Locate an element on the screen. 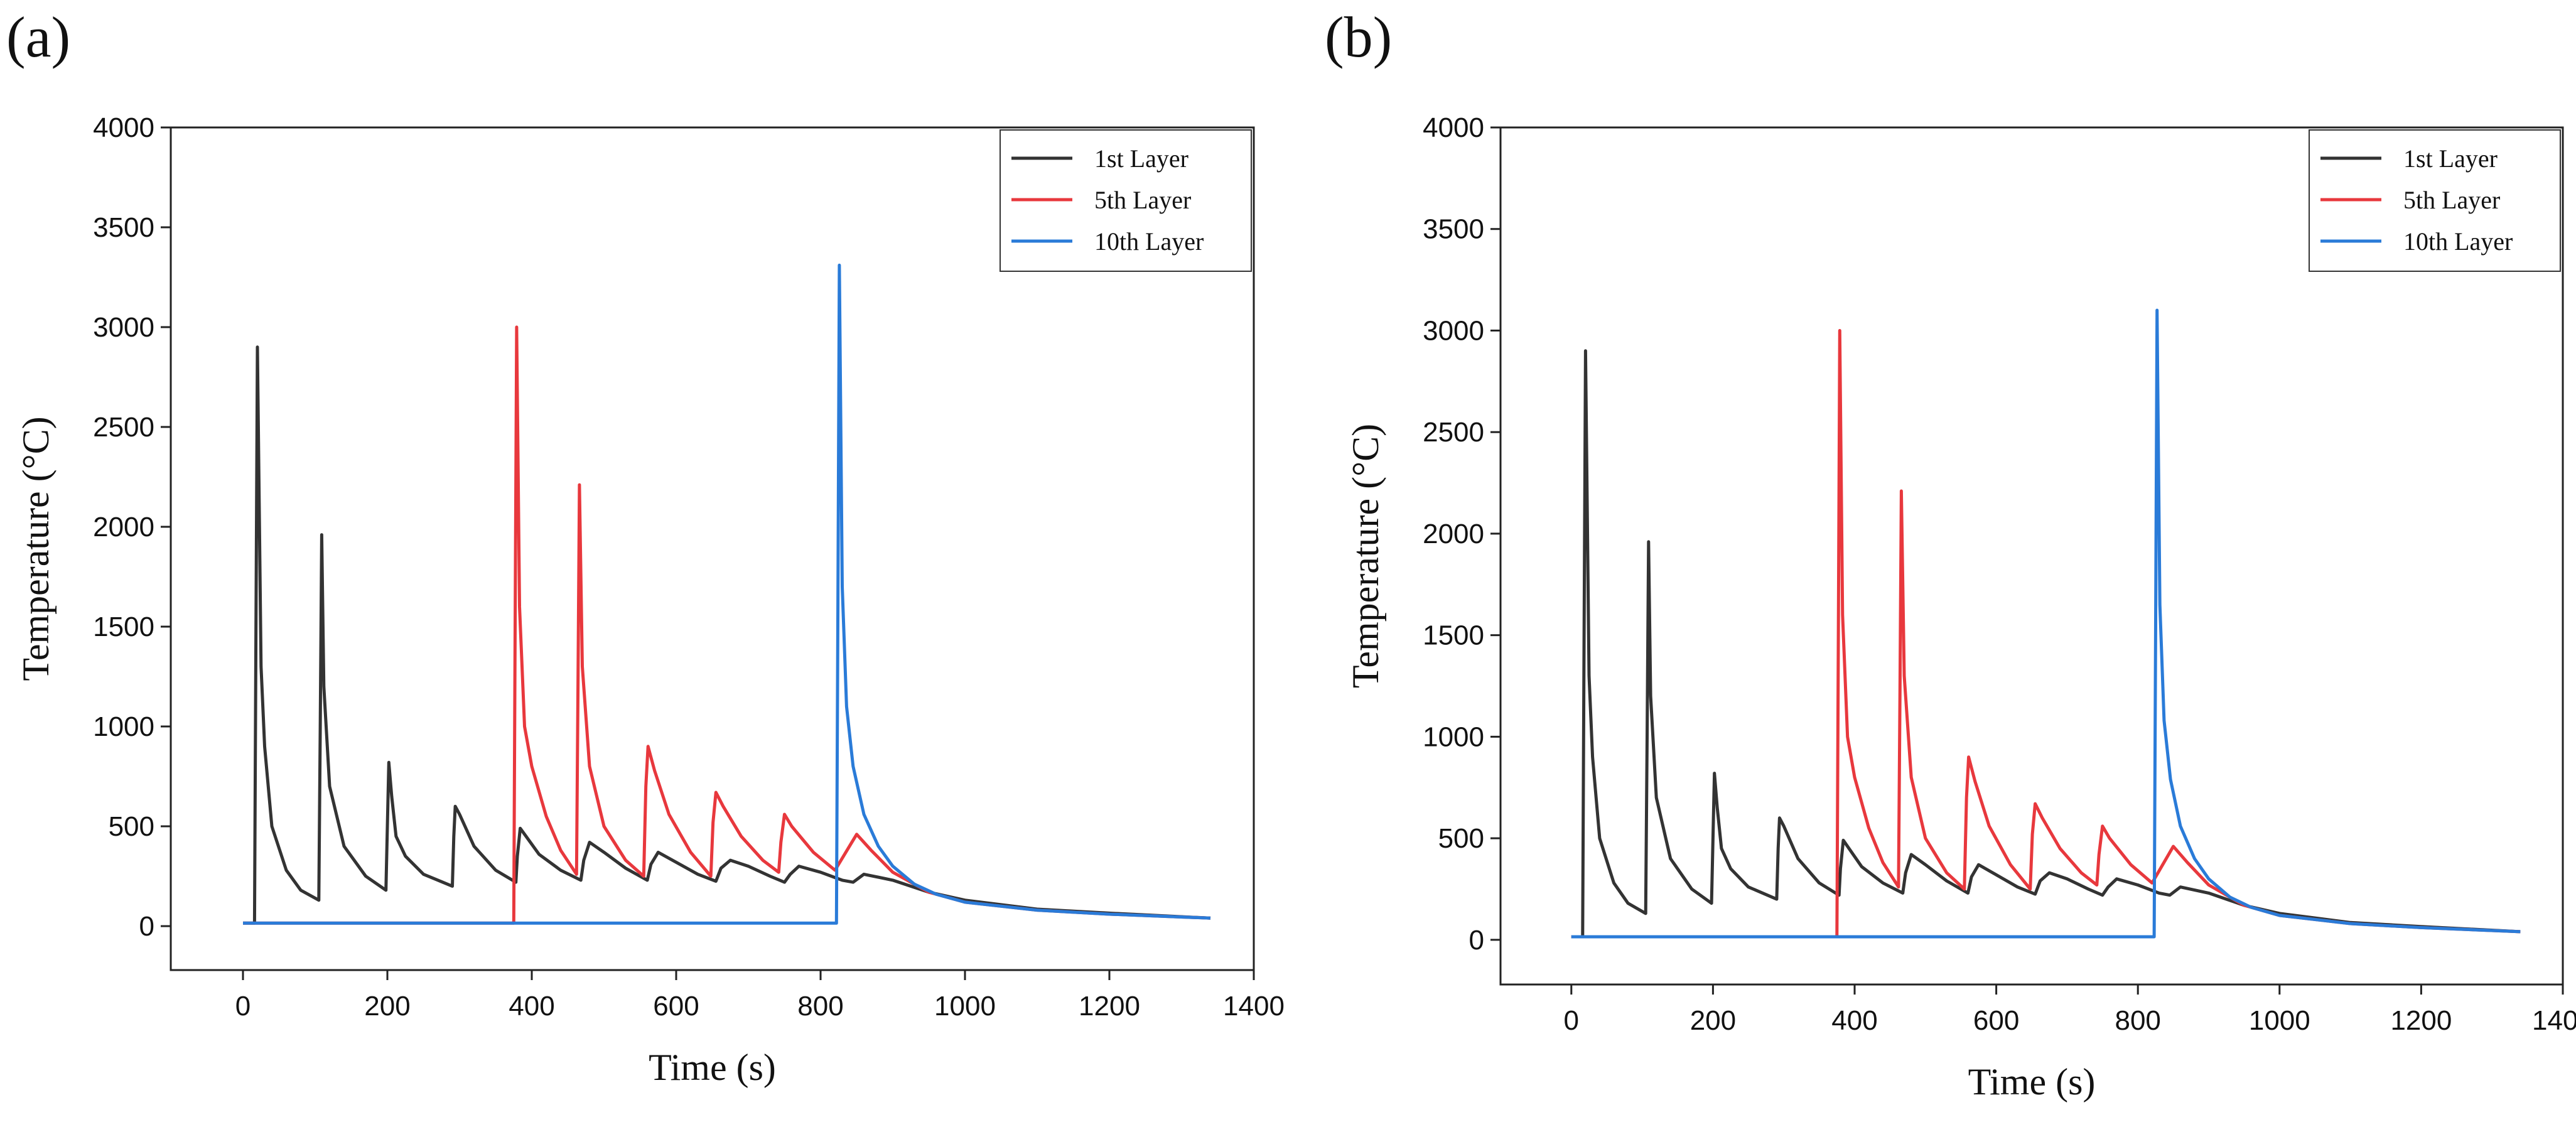 Image resolution: width=2576 pixels, height=1122 pixels. chart-0-y-tick-label-5: 2500 is located at coordinates (123, 427).